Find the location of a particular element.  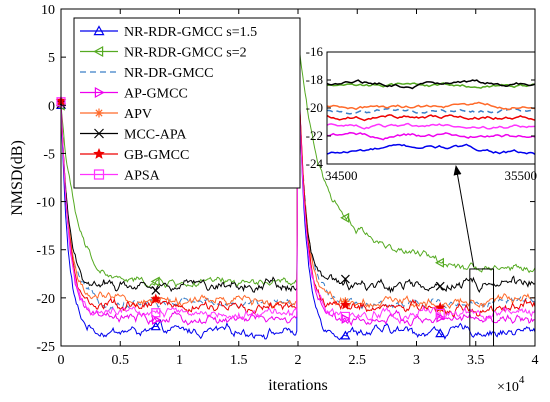

legend-label-1: NR-RDR-GMCC s=1.5 is located at coordinates (190, 32).